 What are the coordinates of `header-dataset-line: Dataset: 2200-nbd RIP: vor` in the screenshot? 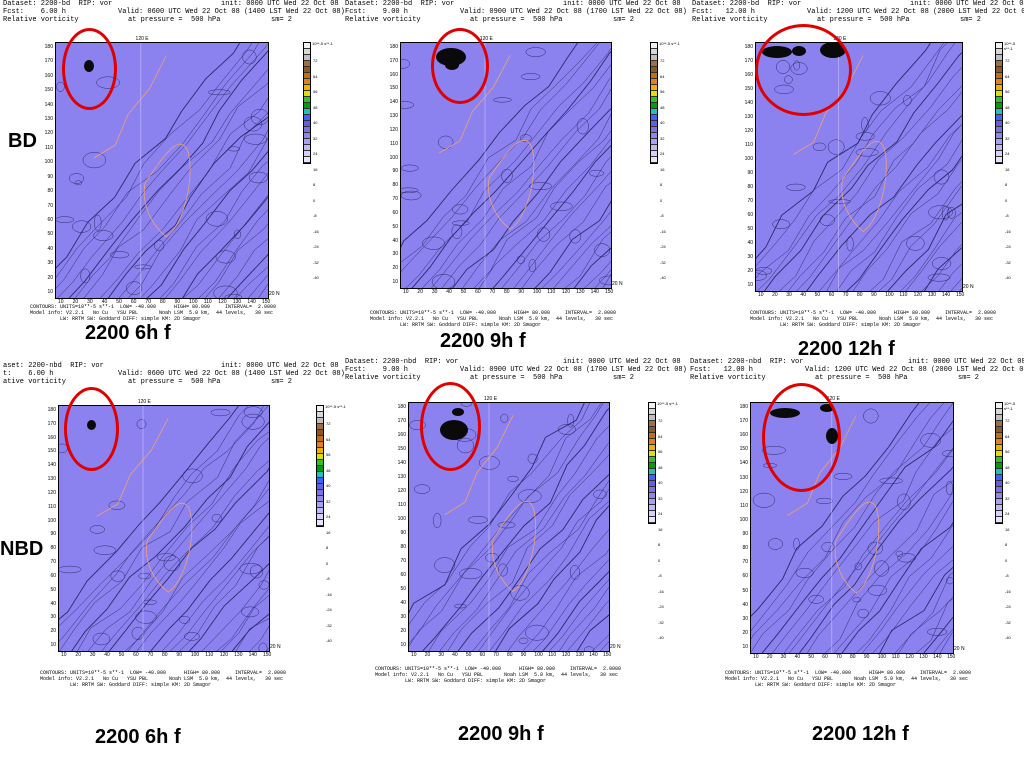 It's located at (747, 362).